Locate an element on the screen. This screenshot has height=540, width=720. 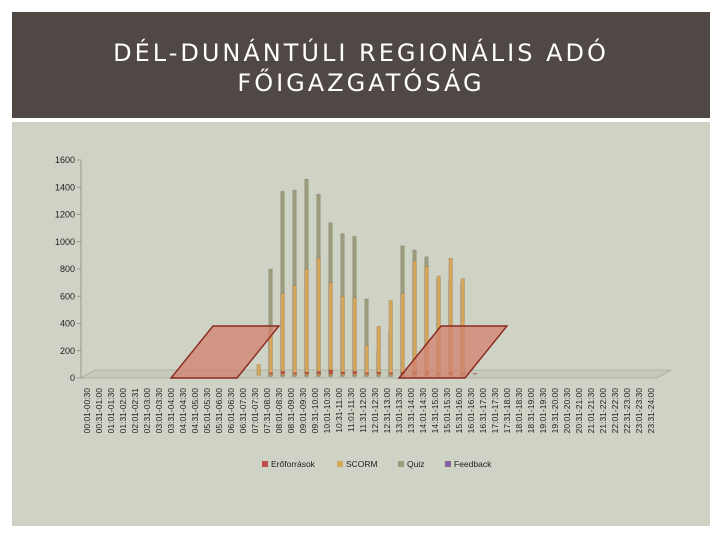
legend-swatch-erőforrások is located at coordinates (265, 464).